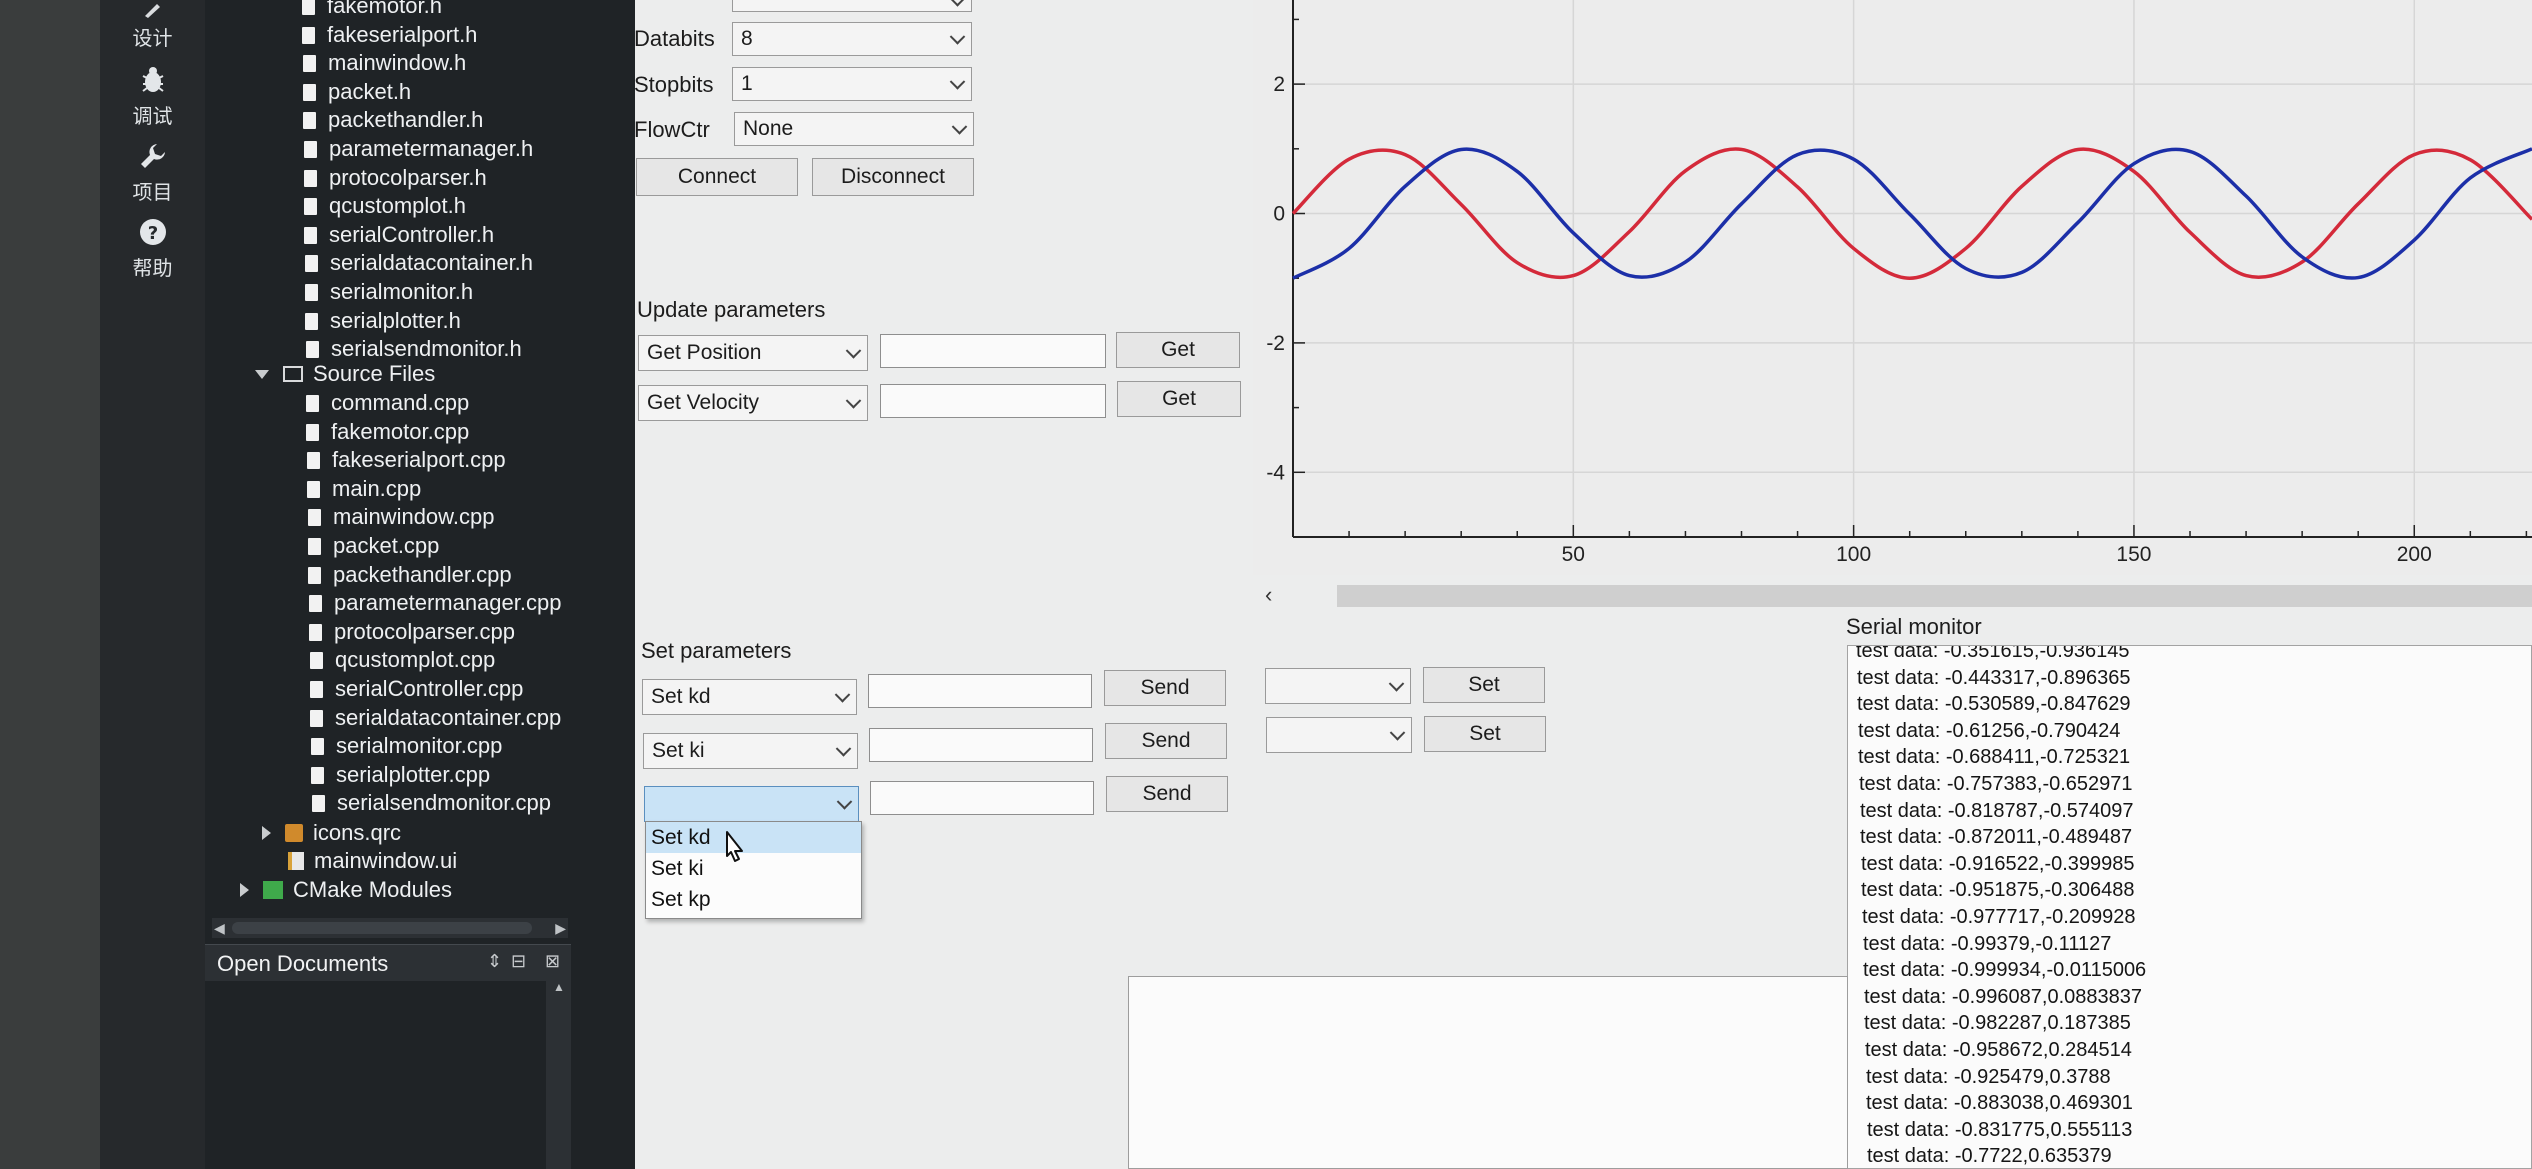  What do you see at coordinates (346, 890) in the screenshot?
I see `tree-item-cmake-modules: CMake Modules` at bounding box center [346, 890].